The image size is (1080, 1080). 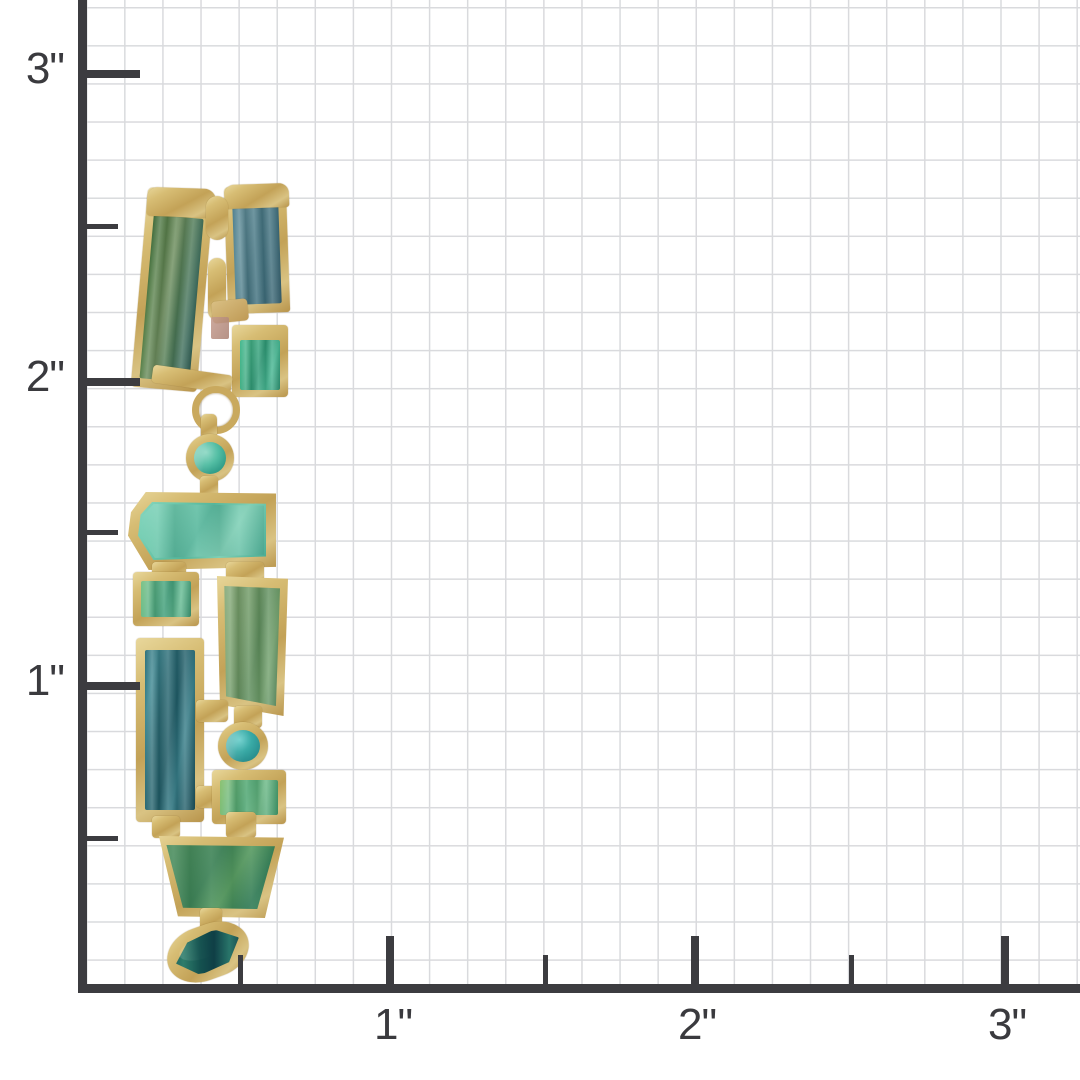 I want to click on y-tick-major-2in, so click(x=113, y=382).